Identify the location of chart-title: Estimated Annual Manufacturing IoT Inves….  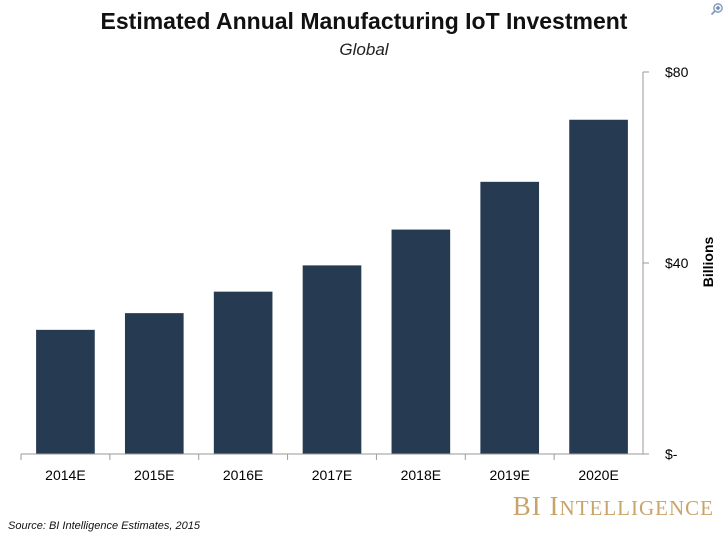
(364, 21).